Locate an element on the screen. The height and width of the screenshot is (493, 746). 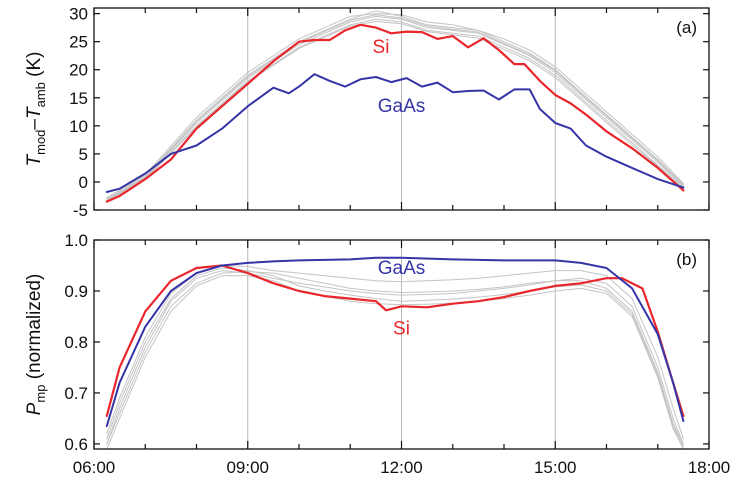
y-tick-label: 0.8 is located at coordinates (76, 342).